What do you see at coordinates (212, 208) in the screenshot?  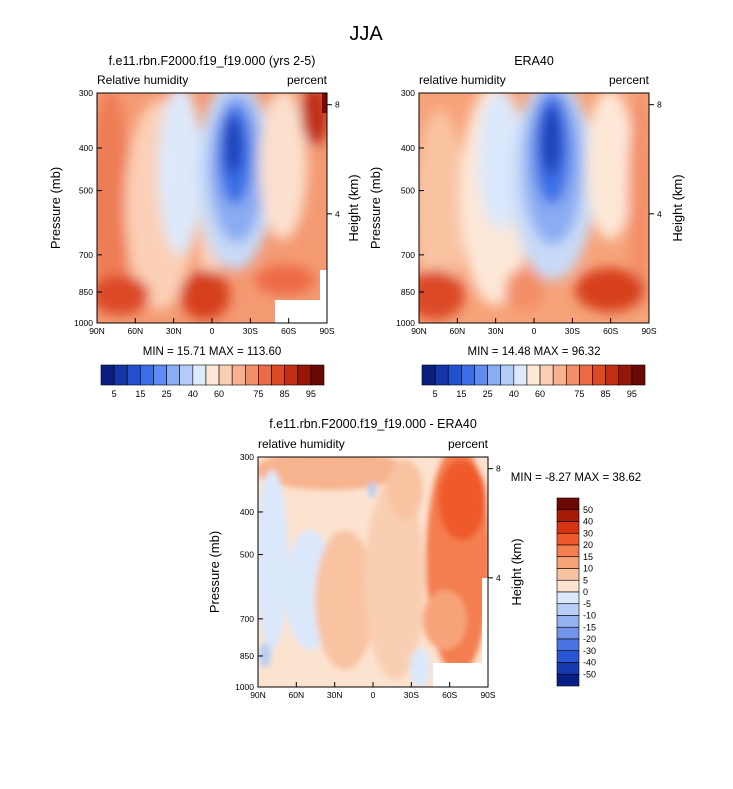 I see `panel-model-field` at bounding box center [212, 208].